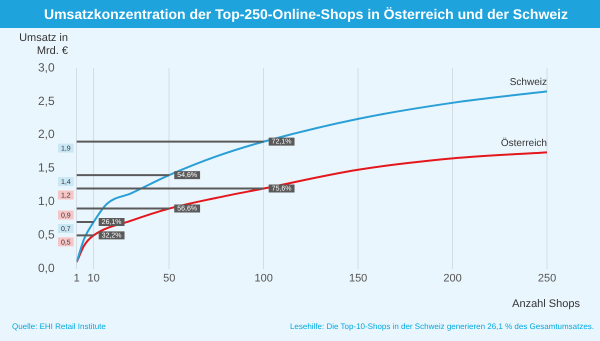 Image resolution: width=600 pixels, height=341 pixels. Describe the element at coordinates (263, 278) in the screenshot. I see `x-tick-label: 100` at that location.